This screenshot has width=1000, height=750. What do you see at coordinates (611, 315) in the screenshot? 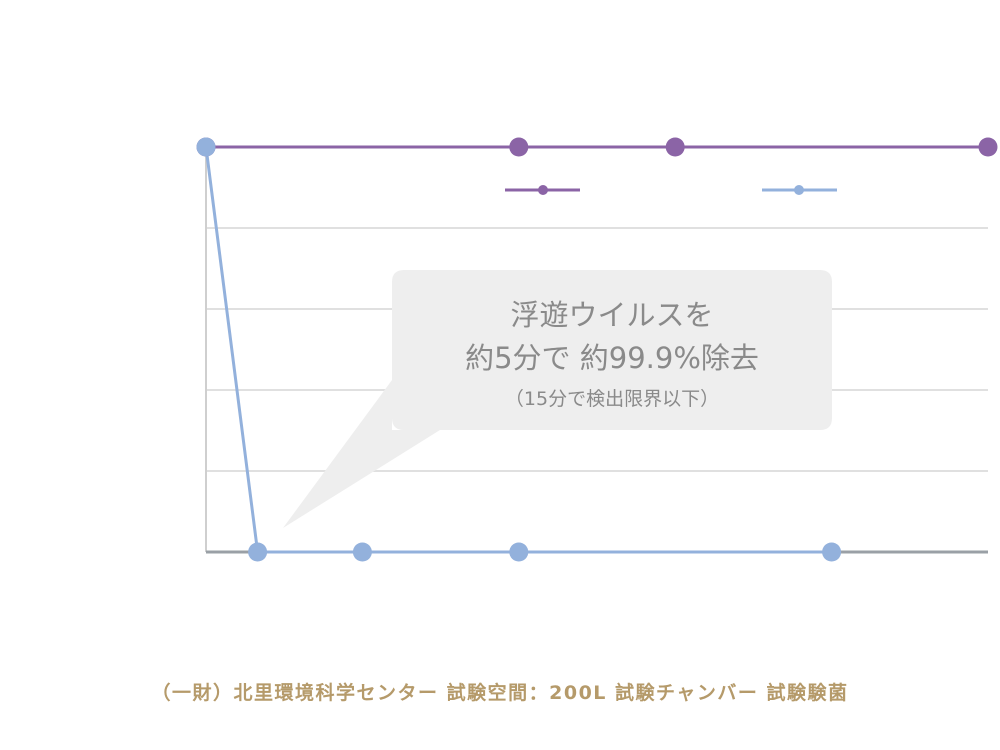
I see `callout-line-1: 浮遊ウイルスを` at bounding box center [611, 315].